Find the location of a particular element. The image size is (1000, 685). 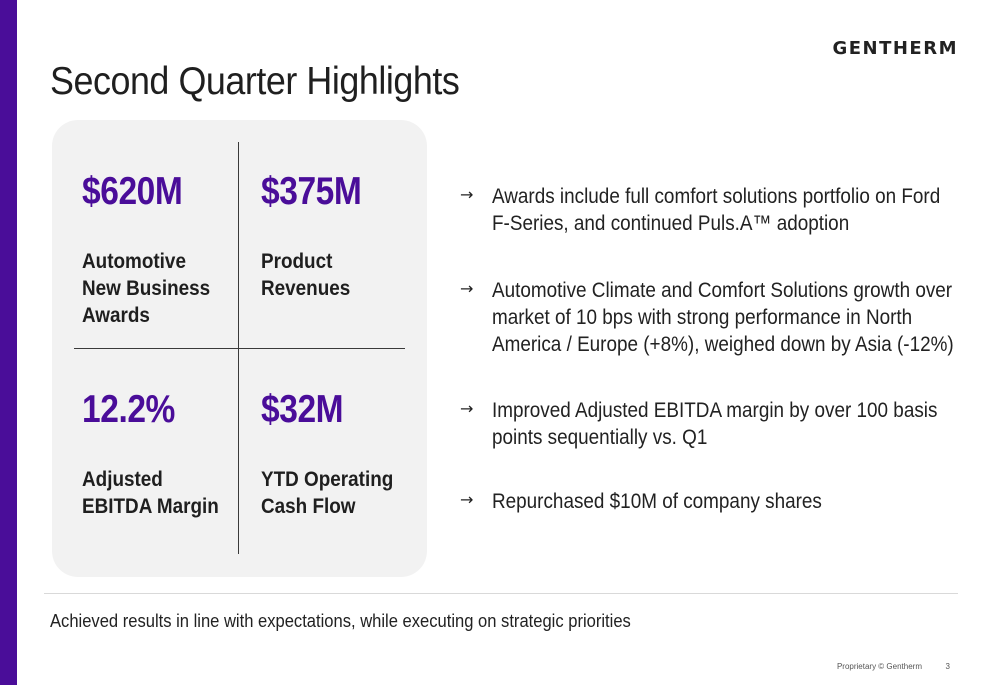

kpi-ytd-operating-cash-flow: $32M YTD Operating Cash Flow is located at coordinates (346, 454).